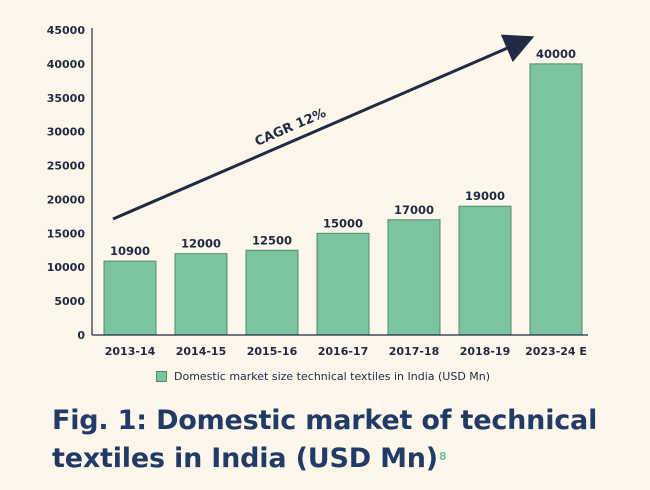 The height and width of the screenshot is (490, 650). What do you see at coordinates (66, 132) in the screenshot?
I see `y-tick-label: 30000` at bounding box center [66, 132].